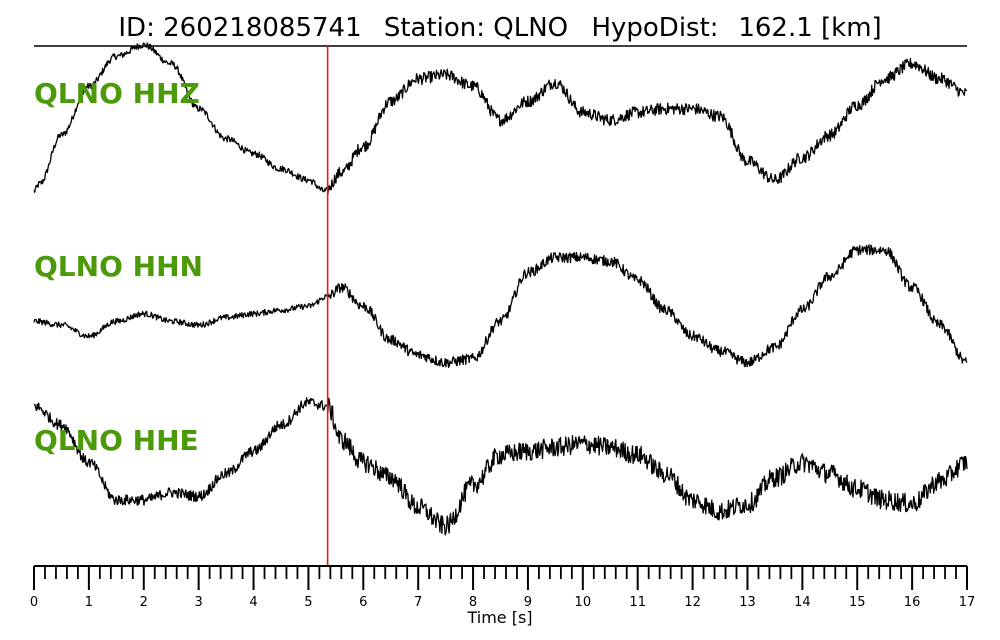  I want to click on title-hypodist-label: HypoDist:, so click(654, 28).